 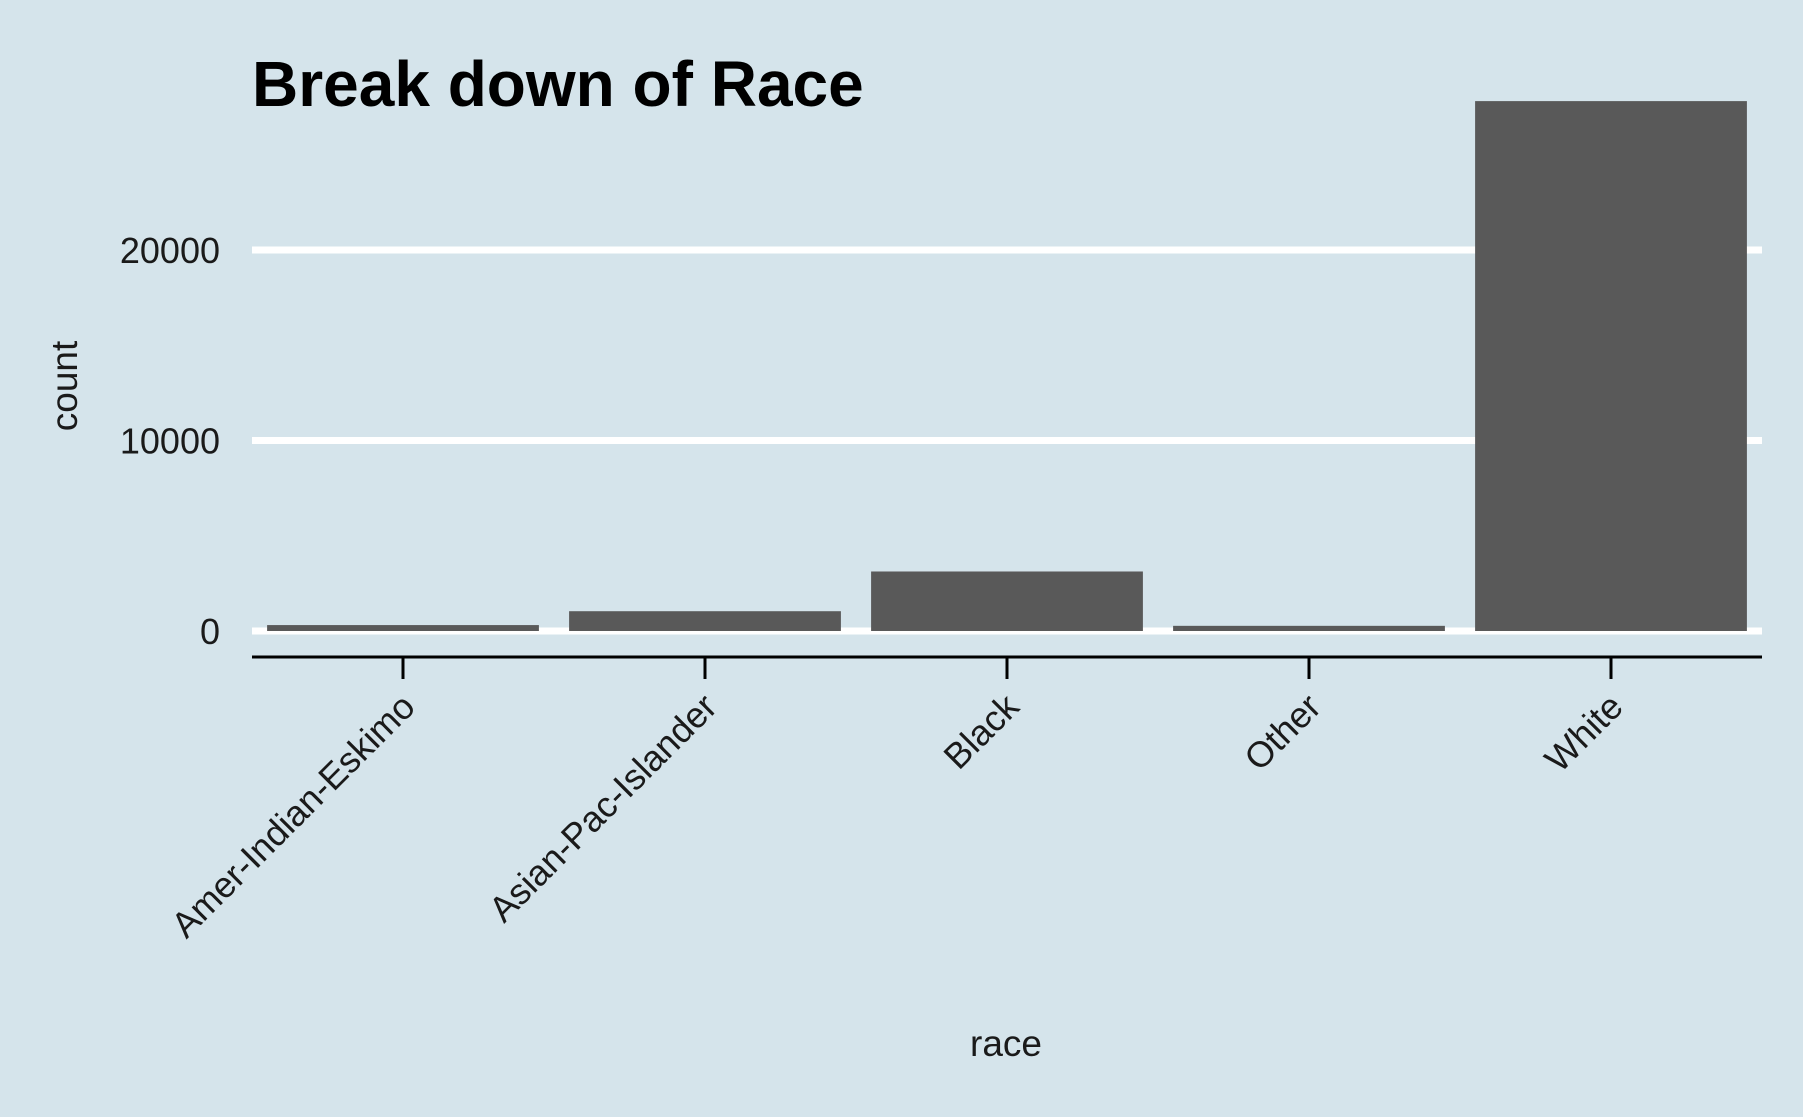 What do you see at coordinates (1584, 733) in the screenshot?
I see `x-tick-label: White` at bounding box center [1584, 733].